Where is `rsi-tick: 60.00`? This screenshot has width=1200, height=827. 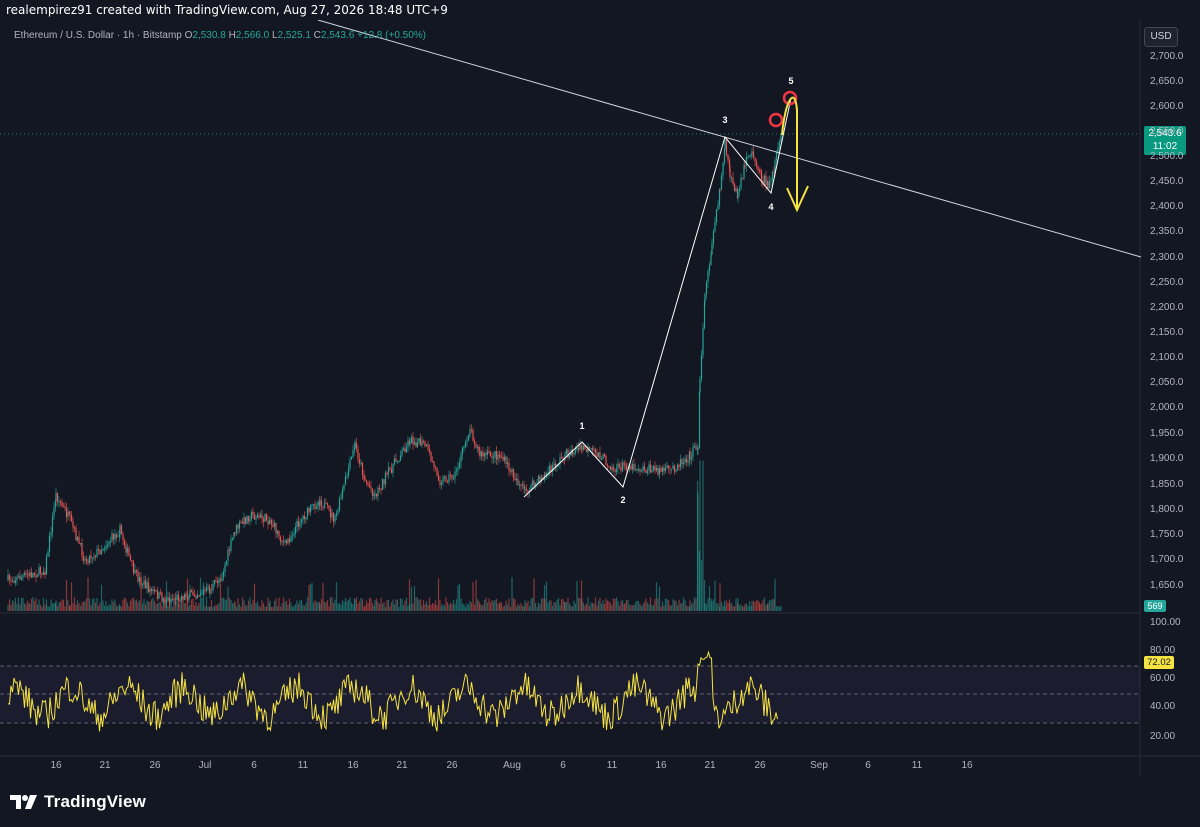
rsi-tick: 60.00 is located at coordinates (1163, 678).